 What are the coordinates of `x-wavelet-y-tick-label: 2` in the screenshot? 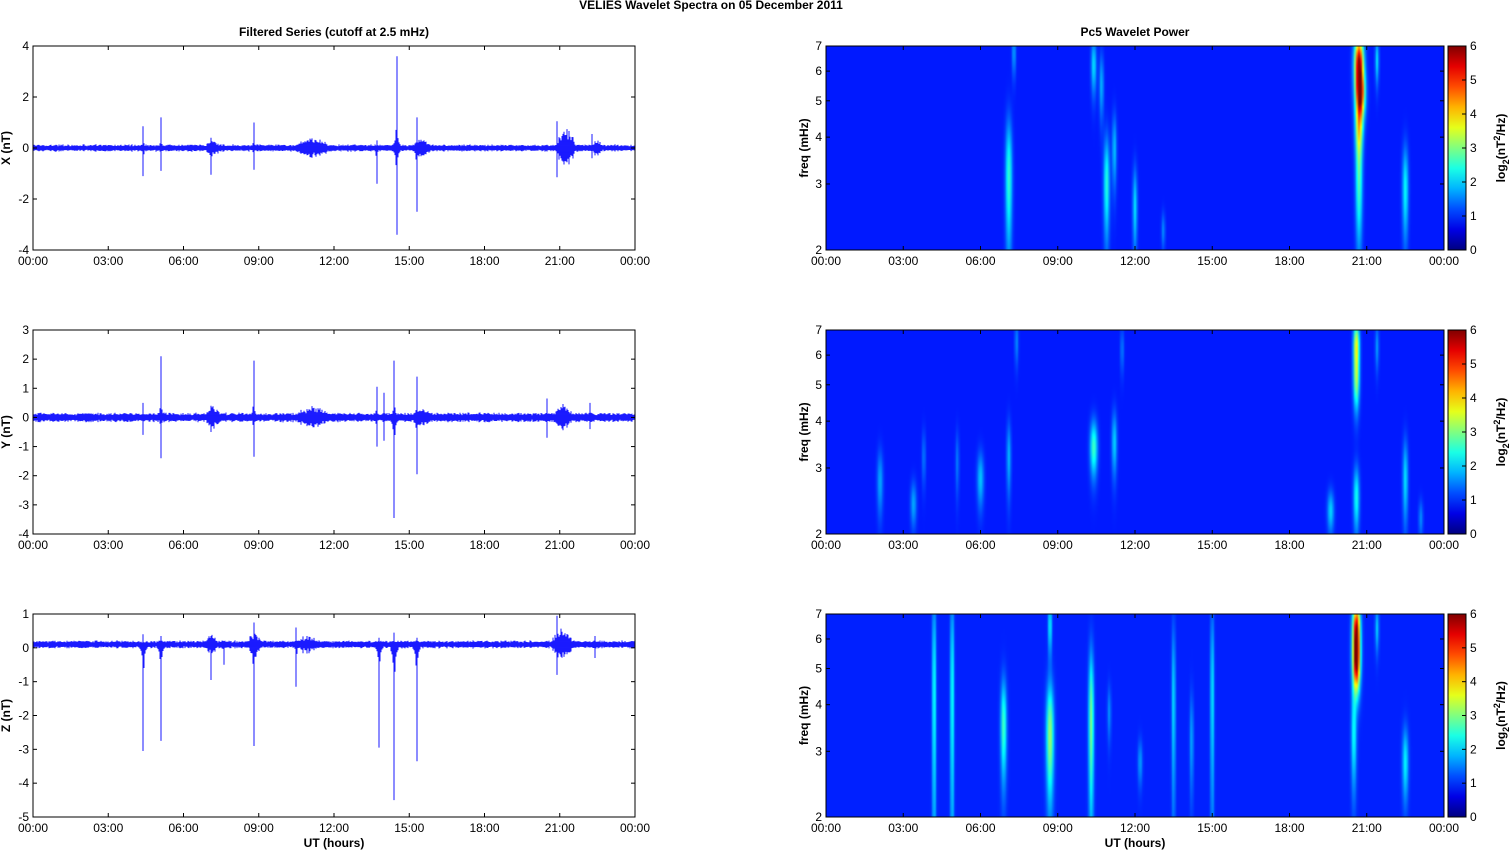 It's located at (818, 250).